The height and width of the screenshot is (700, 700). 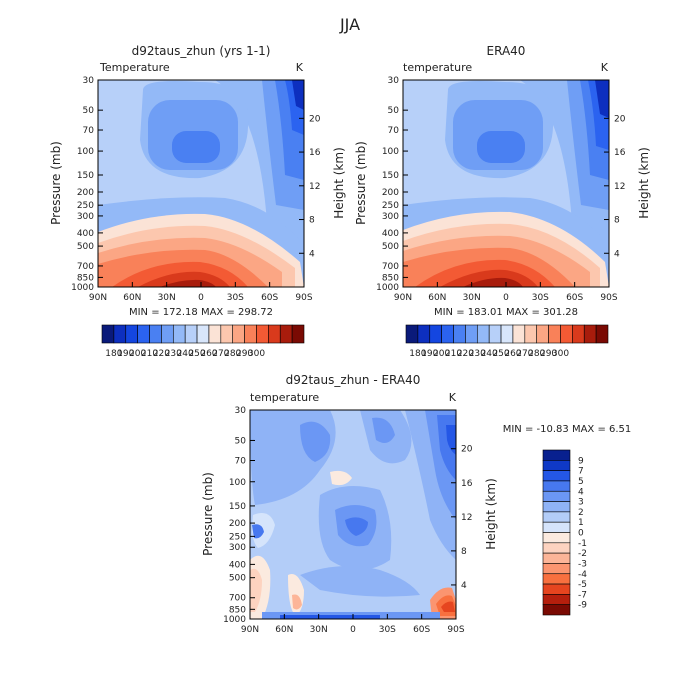 I want to click on colorbar-label: -5, so click(x=582, y=585).